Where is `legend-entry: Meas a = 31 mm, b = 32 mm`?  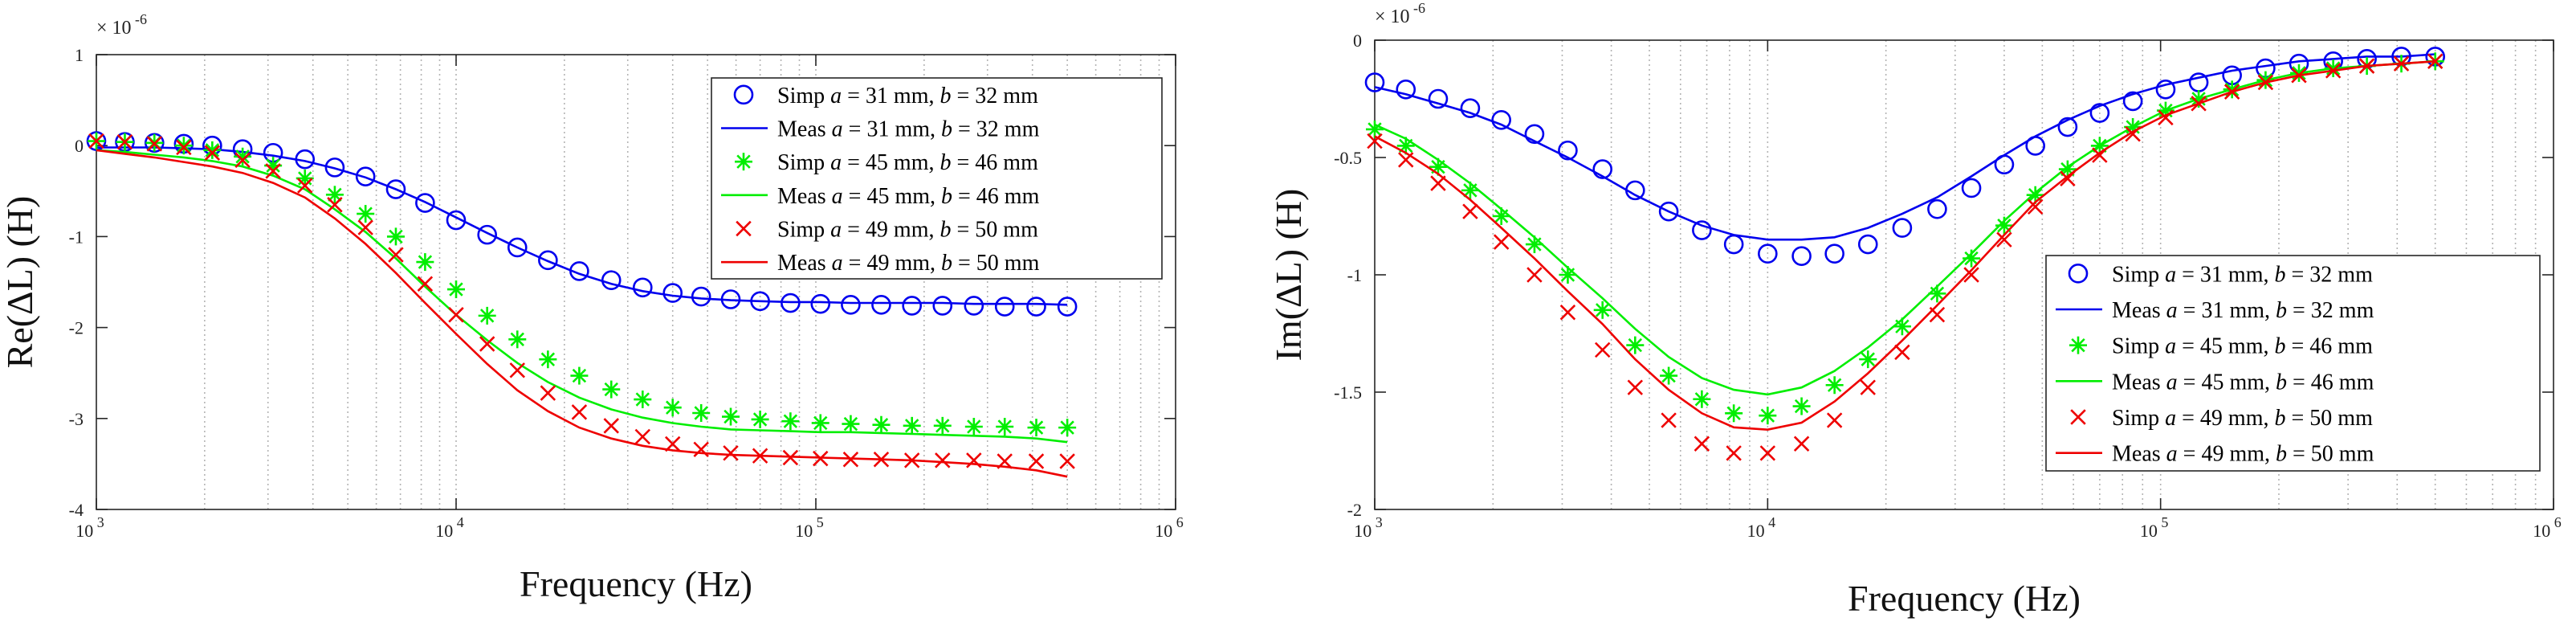 legend-entry: Meas a = 31 mm, b = 32 mm is located at coordinates (880, 129).